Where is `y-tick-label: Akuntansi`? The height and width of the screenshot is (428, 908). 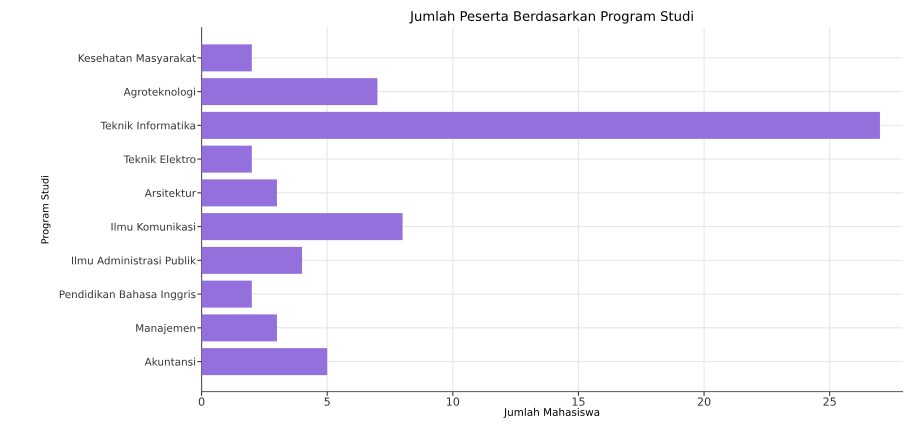 y-tick-label: Akuntansi is located at coordinates (170, 362).